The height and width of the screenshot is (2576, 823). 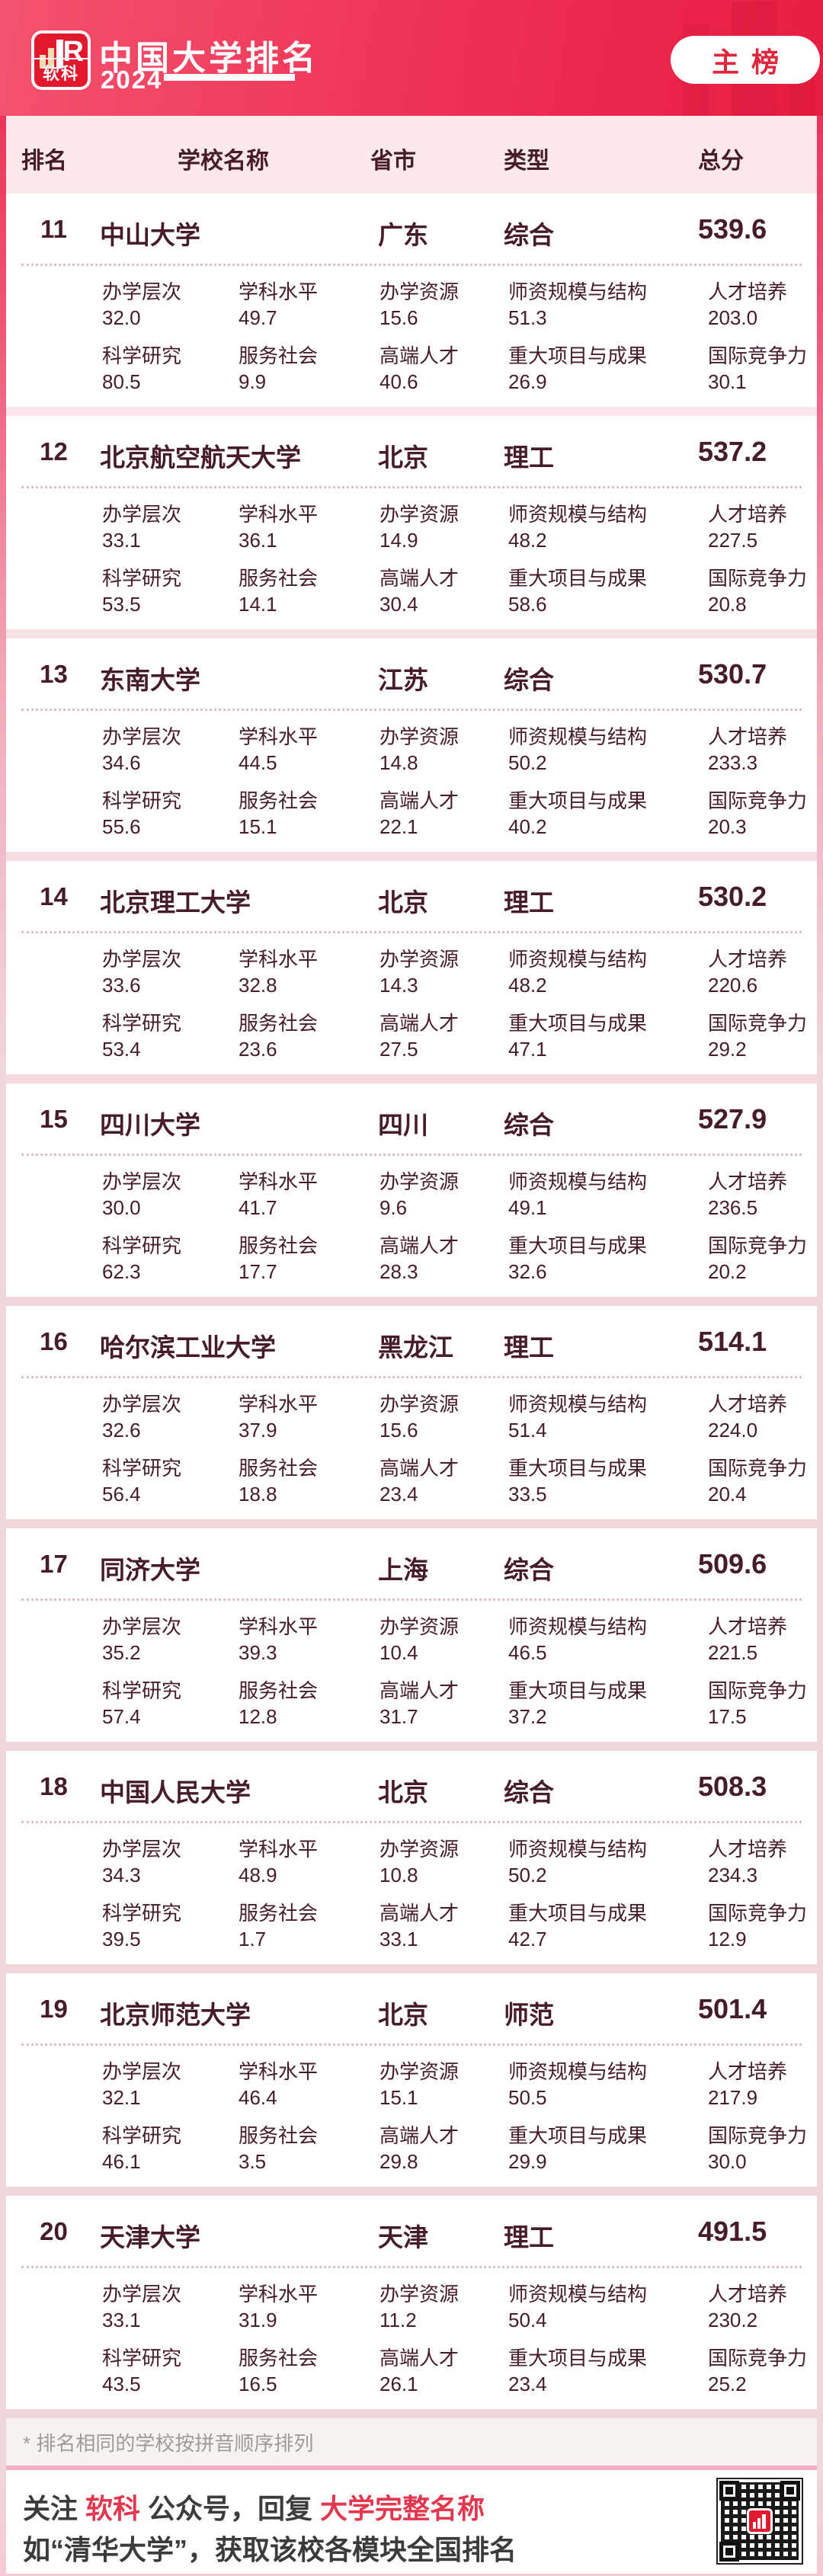 What do you see at coordinates (253, 1939) in the screenshot?
I see `metric-value: 1.7` at bounding box center [253, 1939].